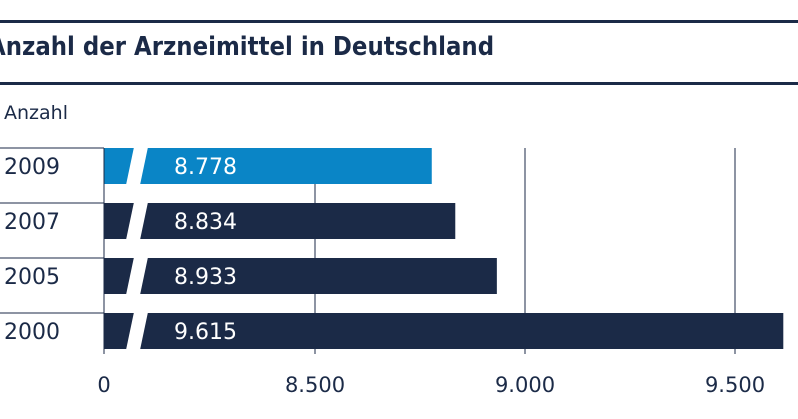  Describe the element at coordinates (137, 276) in the screenshot. I see `axis-break-2005` at that location.